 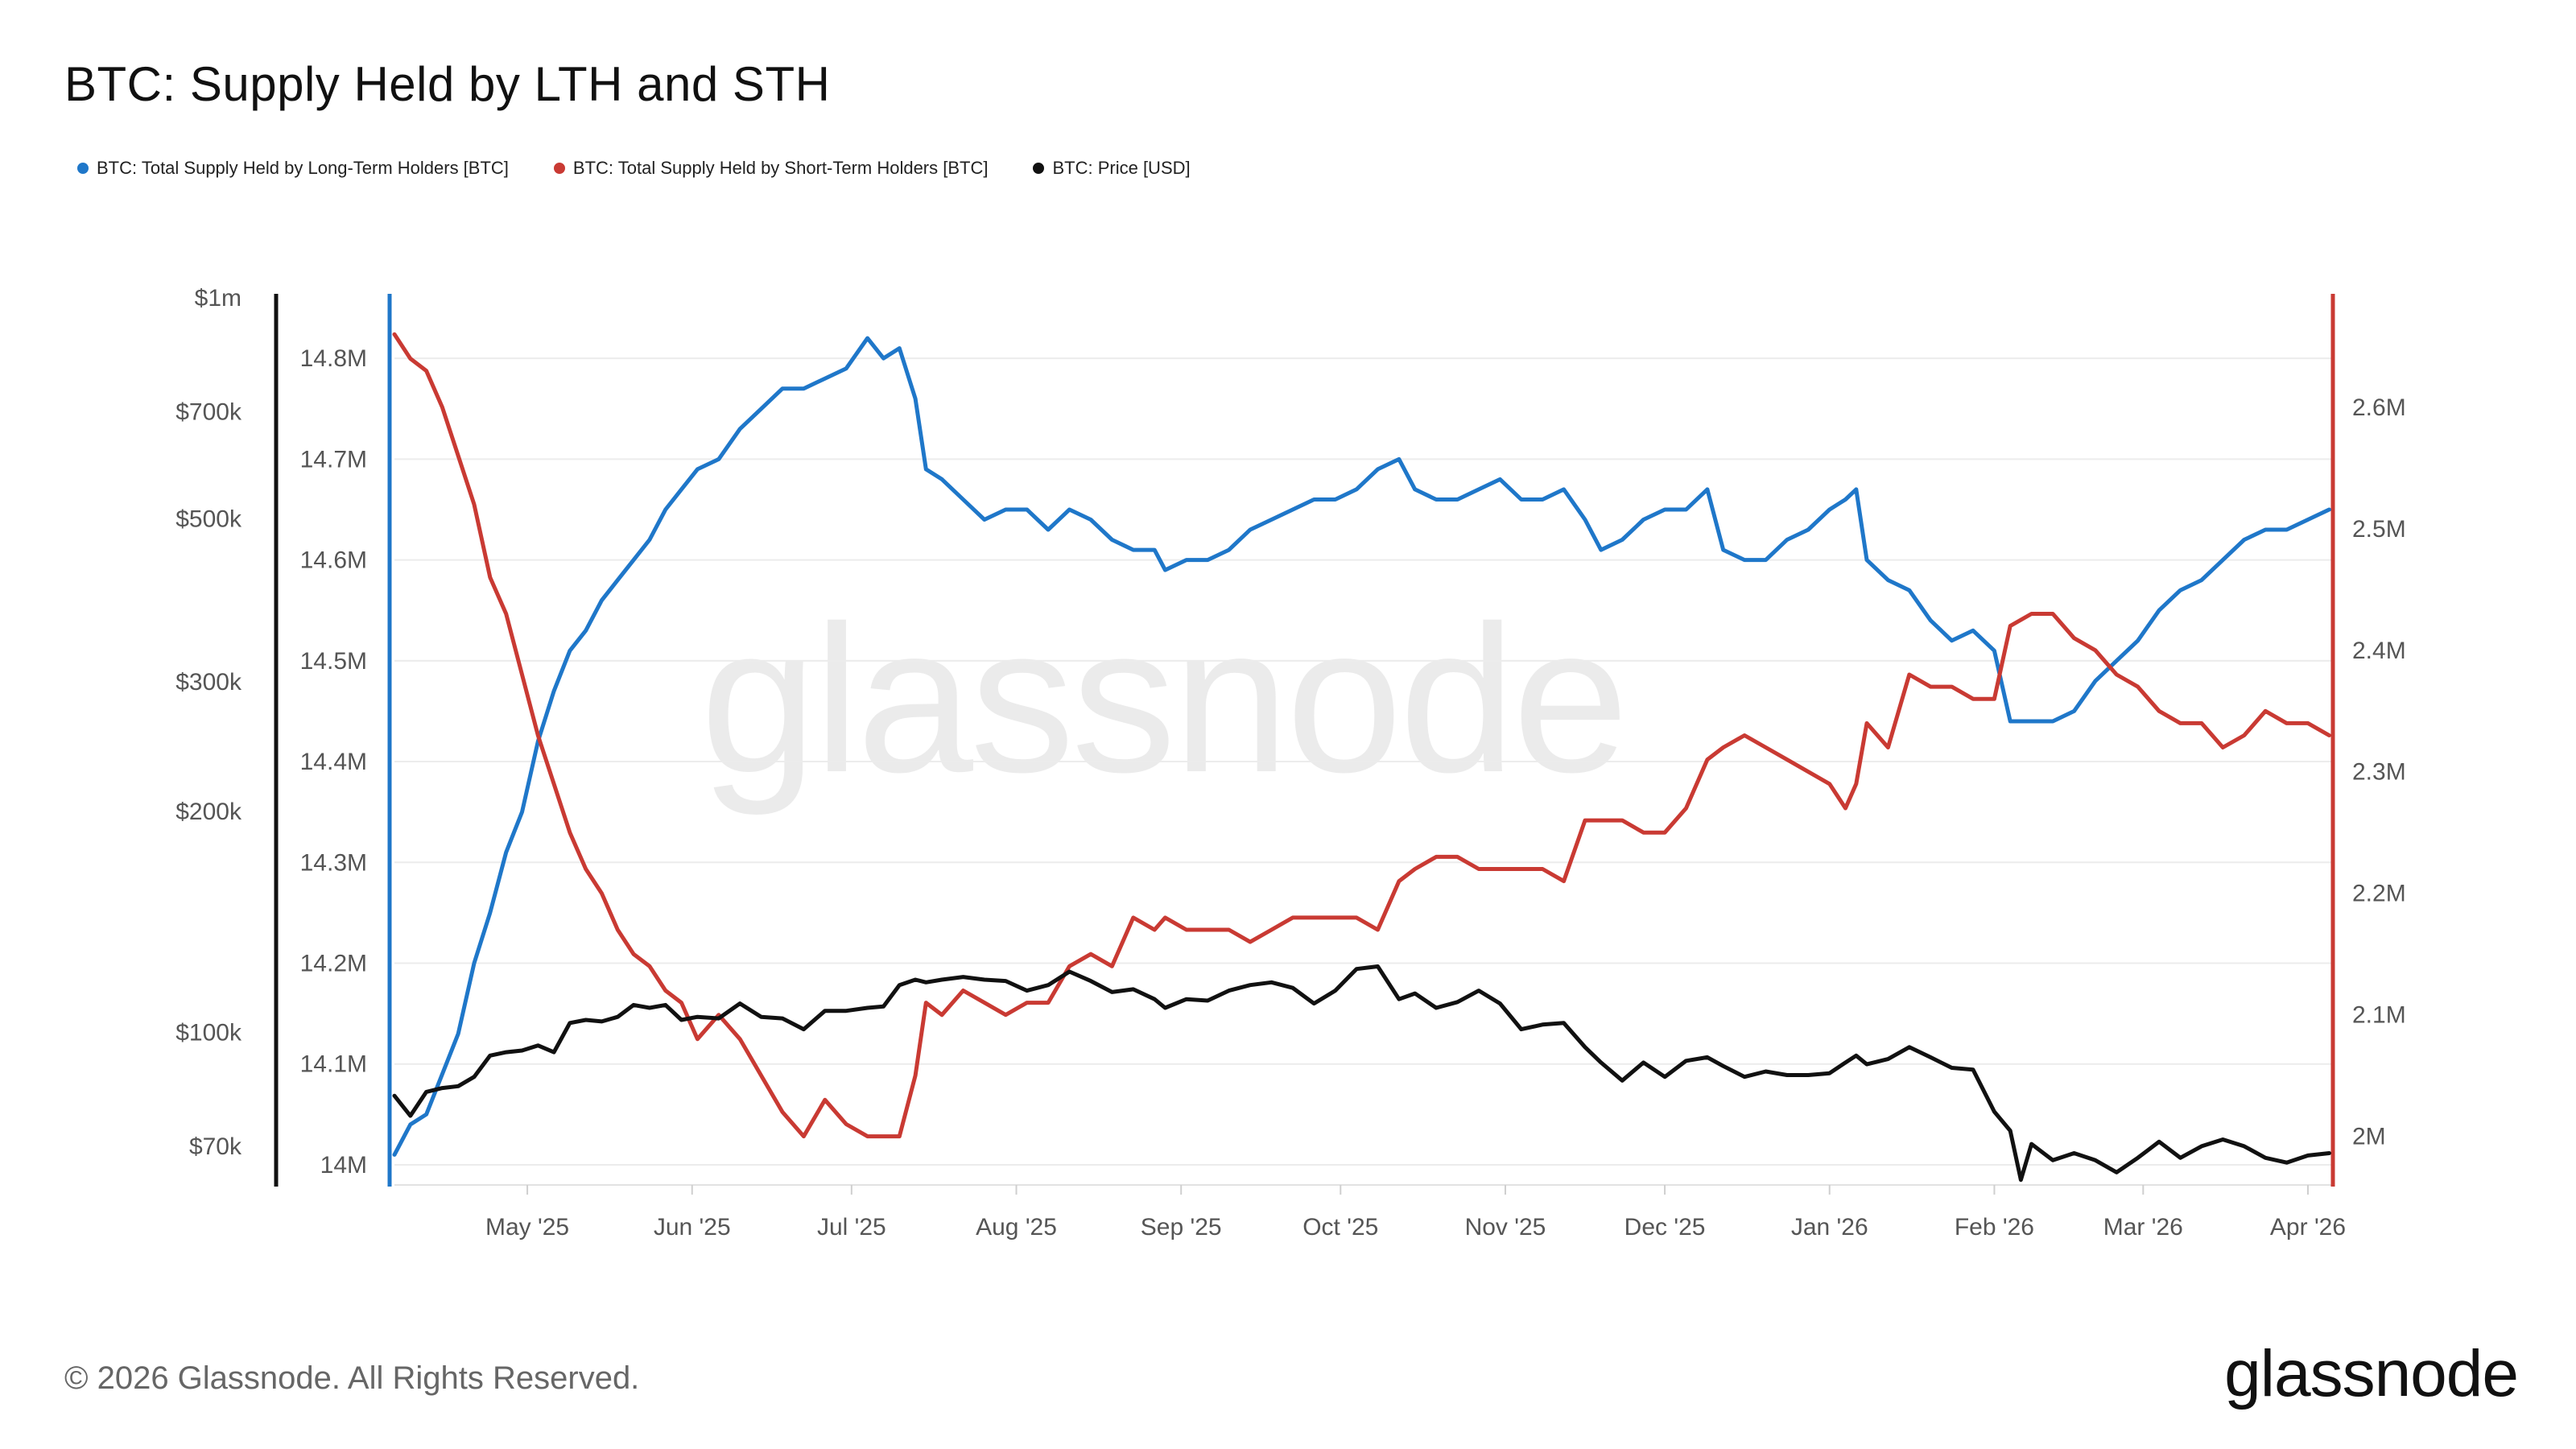 I want to click on x-tick-label: Aug '25, so click(x=1016, y=1227).